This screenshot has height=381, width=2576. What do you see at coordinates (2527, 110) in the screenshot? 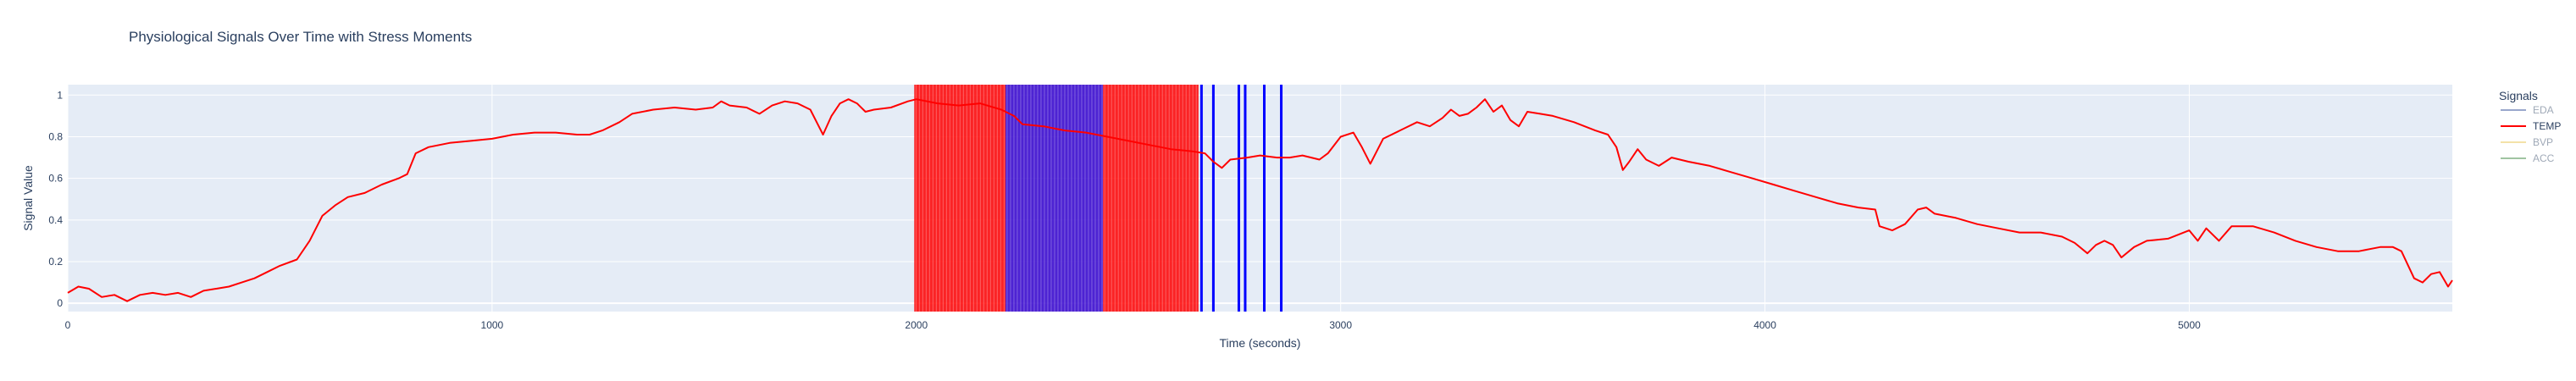
I see `legend-item-eda: EDA` at bounding box center [2527, 110].